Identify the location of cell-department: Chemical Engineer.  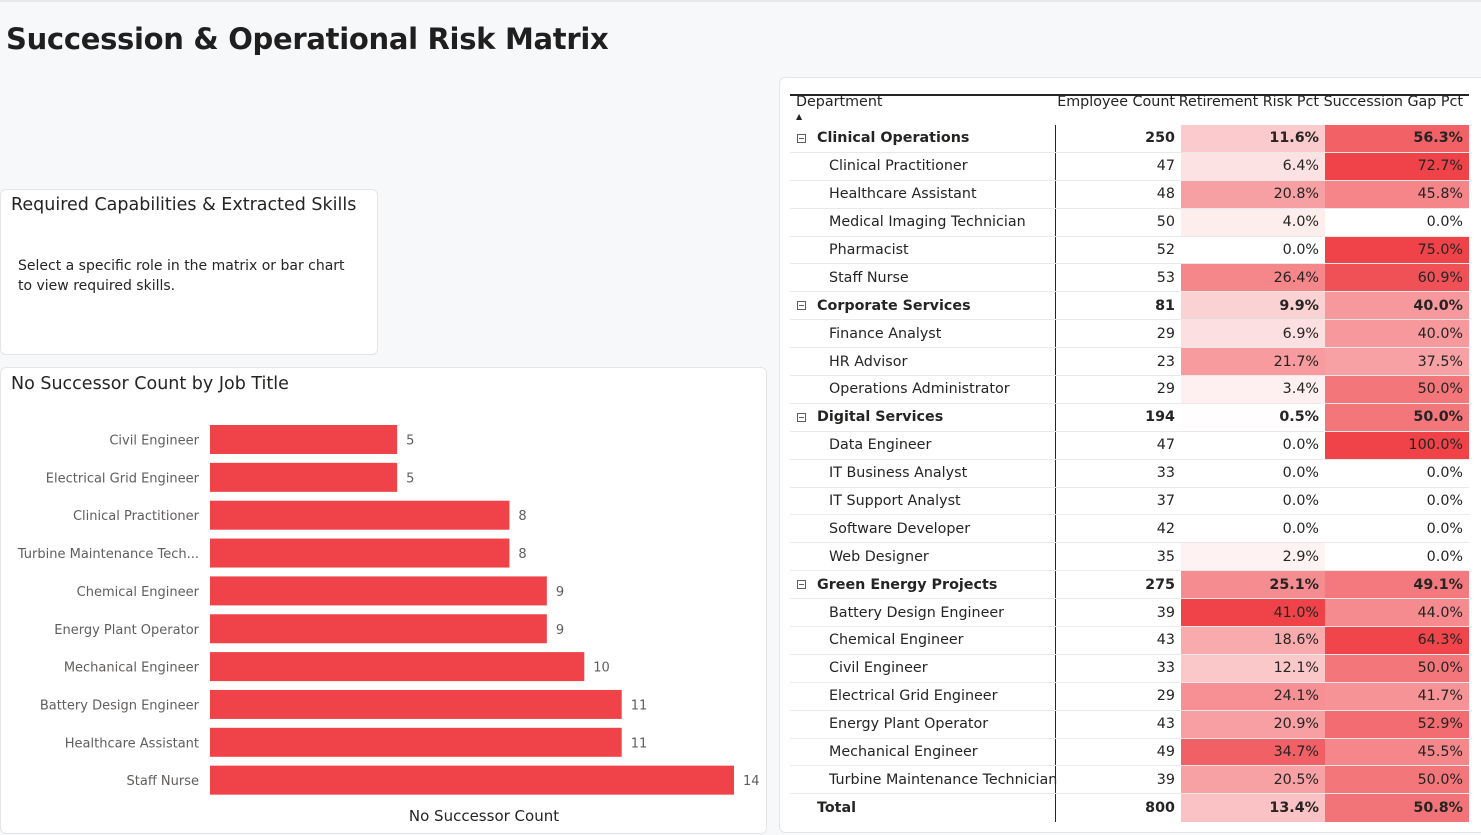
(922, 640).